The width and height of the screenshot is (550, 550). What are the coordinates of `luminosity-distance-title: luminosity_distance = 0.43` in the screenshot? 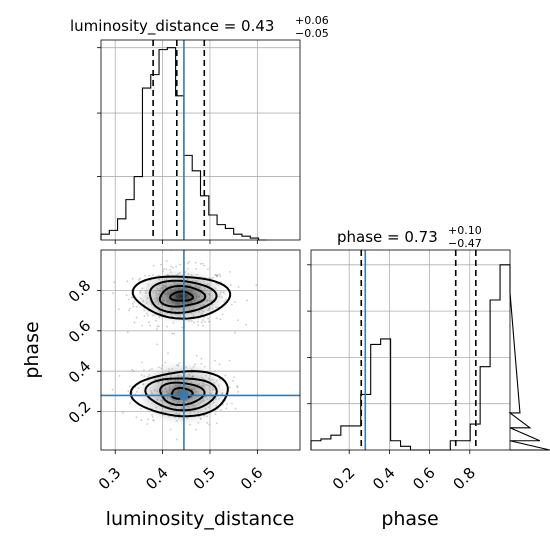 It's located at (172, 26).